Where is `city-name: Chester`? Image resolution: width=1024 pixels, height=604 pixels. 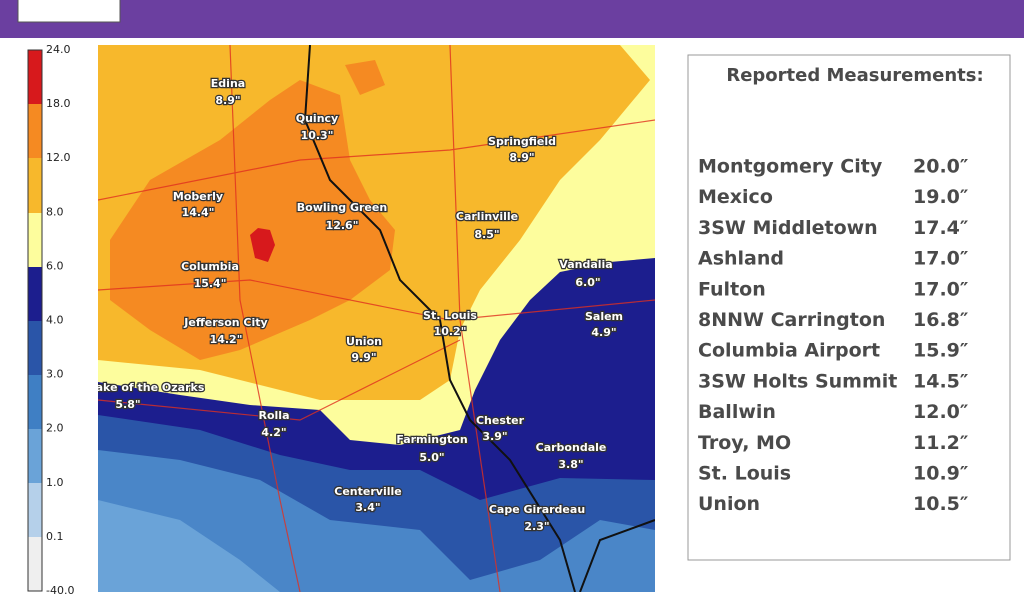 city-name: Chester is located at coordinates (500, 420).